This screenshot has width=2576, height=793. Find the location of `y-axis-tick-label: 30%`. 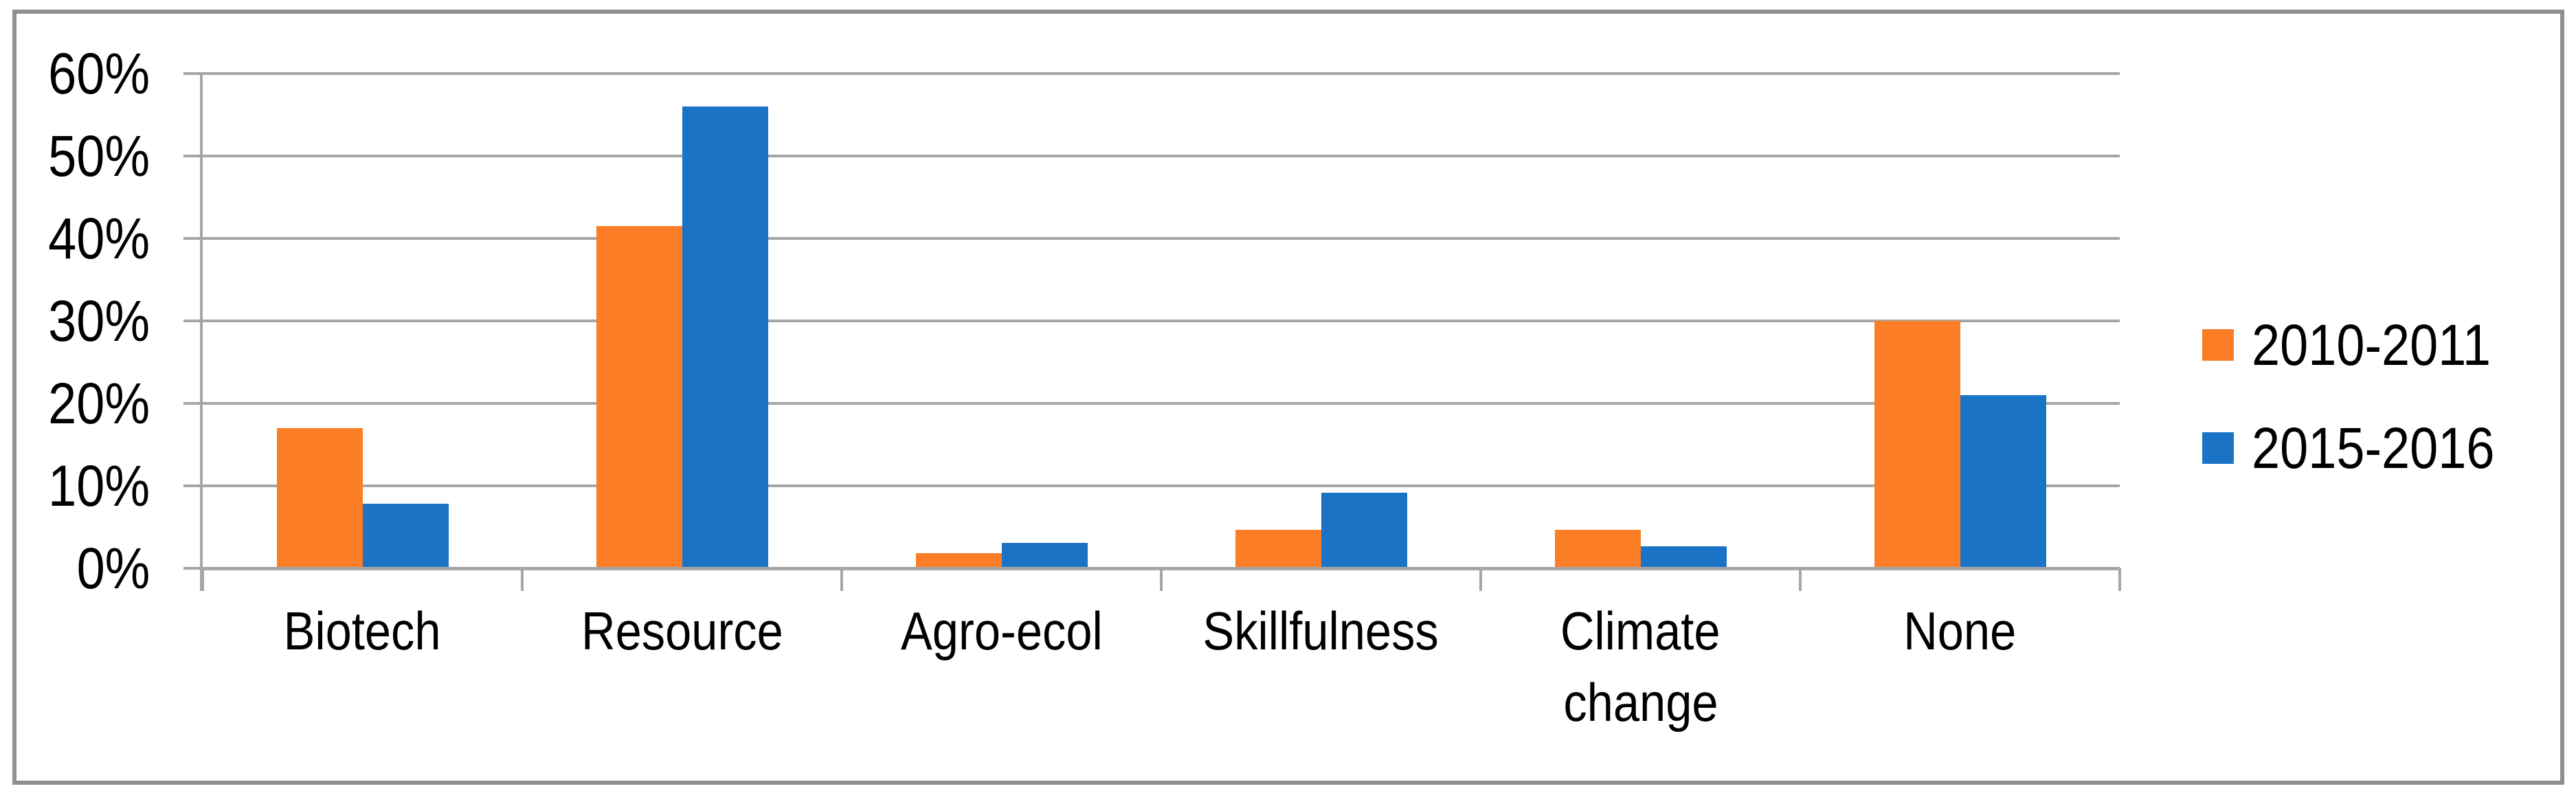

y-axis-tick-label: 30% is located at coordinates (75, 321).